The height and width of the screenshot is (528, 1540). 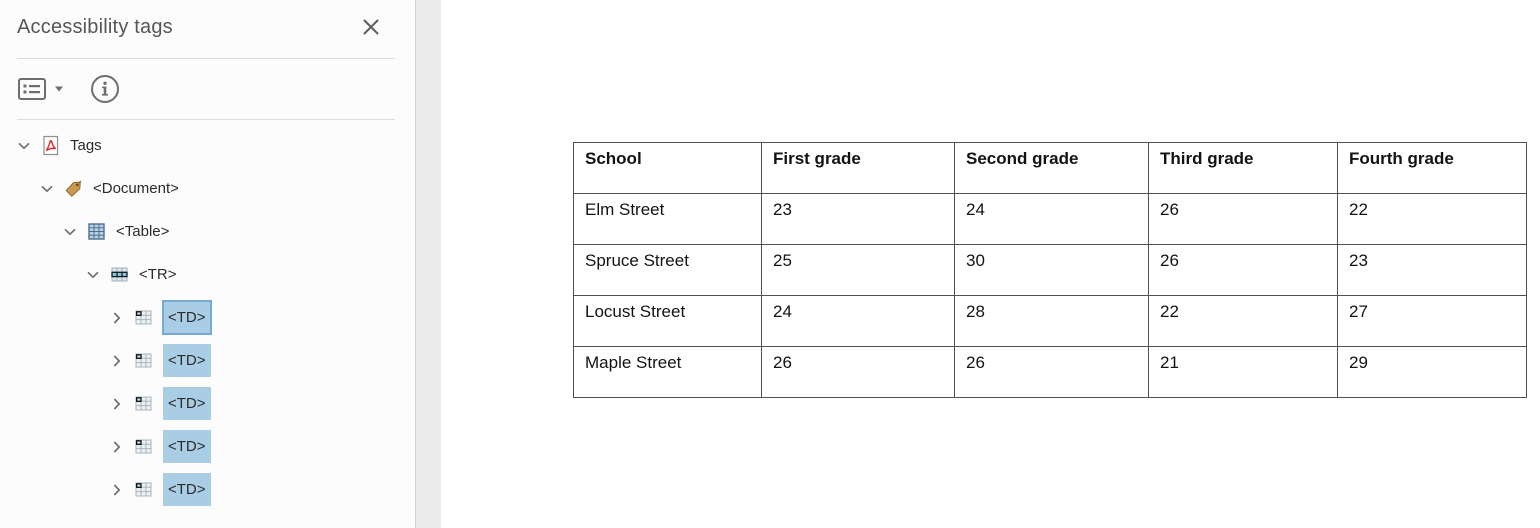 What do you see at coordinates (207, 89) in the screenshot?
I see `panel-toolbar` at bounding box center [207, 89].